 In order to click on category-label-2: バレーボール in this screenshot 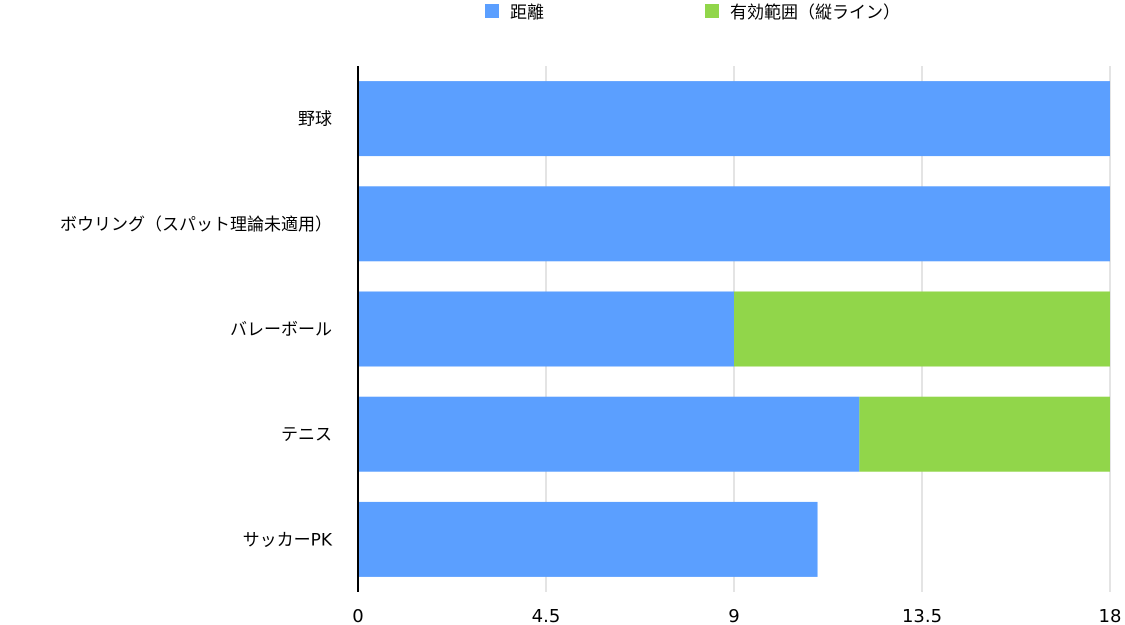, I will do `click(281, 330)`.